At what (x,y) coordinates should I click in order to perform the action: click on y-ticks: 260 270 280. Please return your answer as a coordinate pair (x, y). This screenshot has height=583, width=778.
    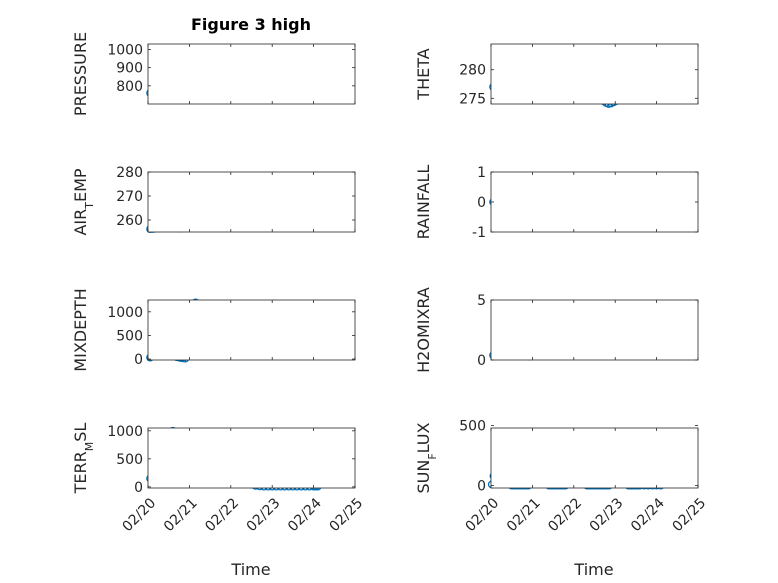
    Looking at the image, I should click on (235, 197).